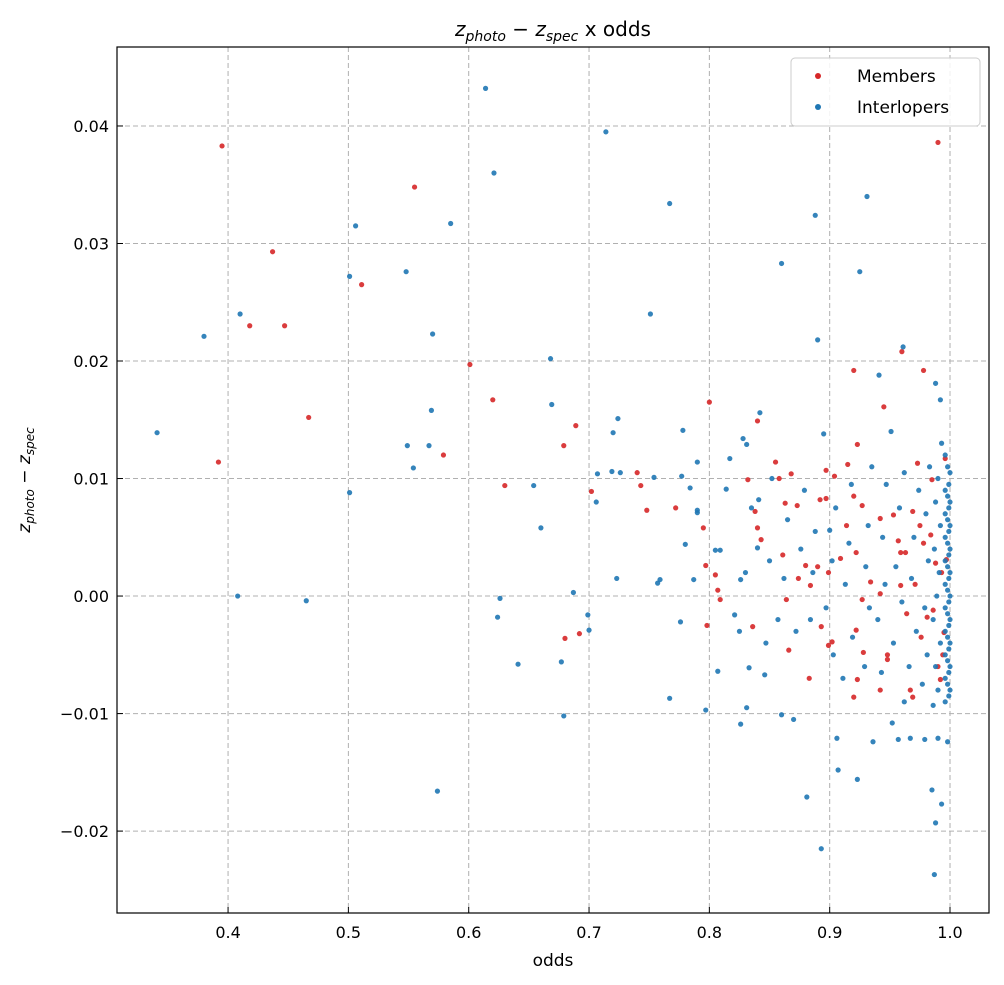 The image size is (1004, 985). Describe the element at coordinates (84, 831) in the screenshot. I see `y-tick-label: −0.02` at that location.